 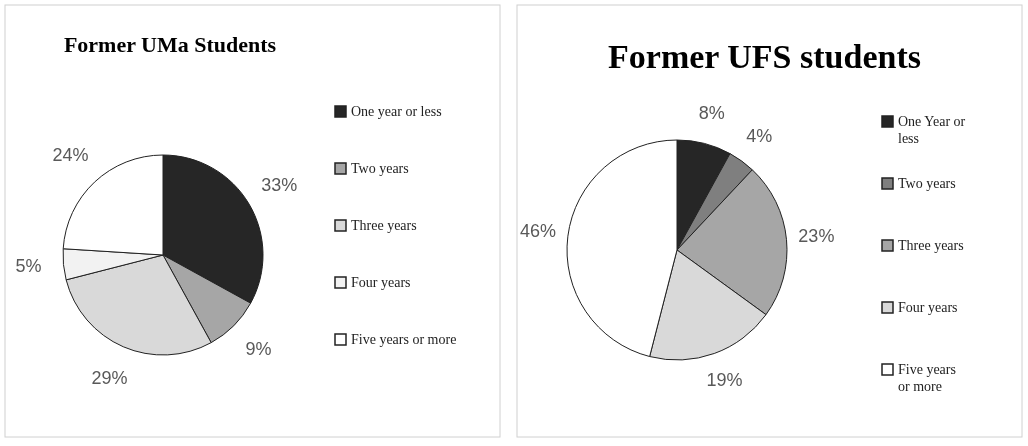 I want to click on data-label: 4%, so click(x=759, y=135).